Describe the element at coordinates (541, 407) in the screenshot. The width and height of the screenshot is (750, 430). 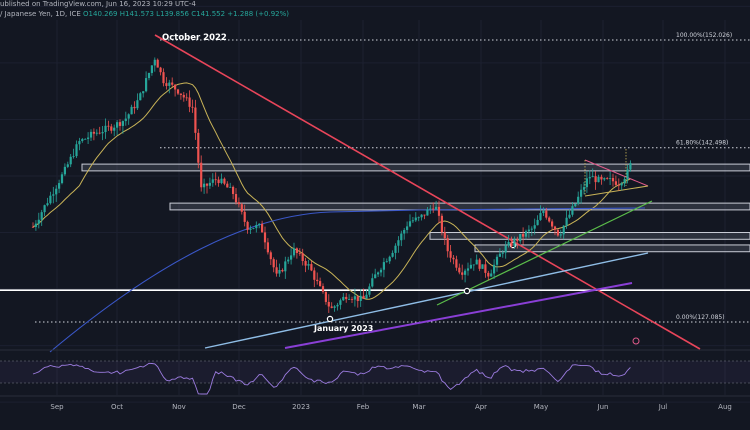
I see `x-axis-tick-label: May` at that location.